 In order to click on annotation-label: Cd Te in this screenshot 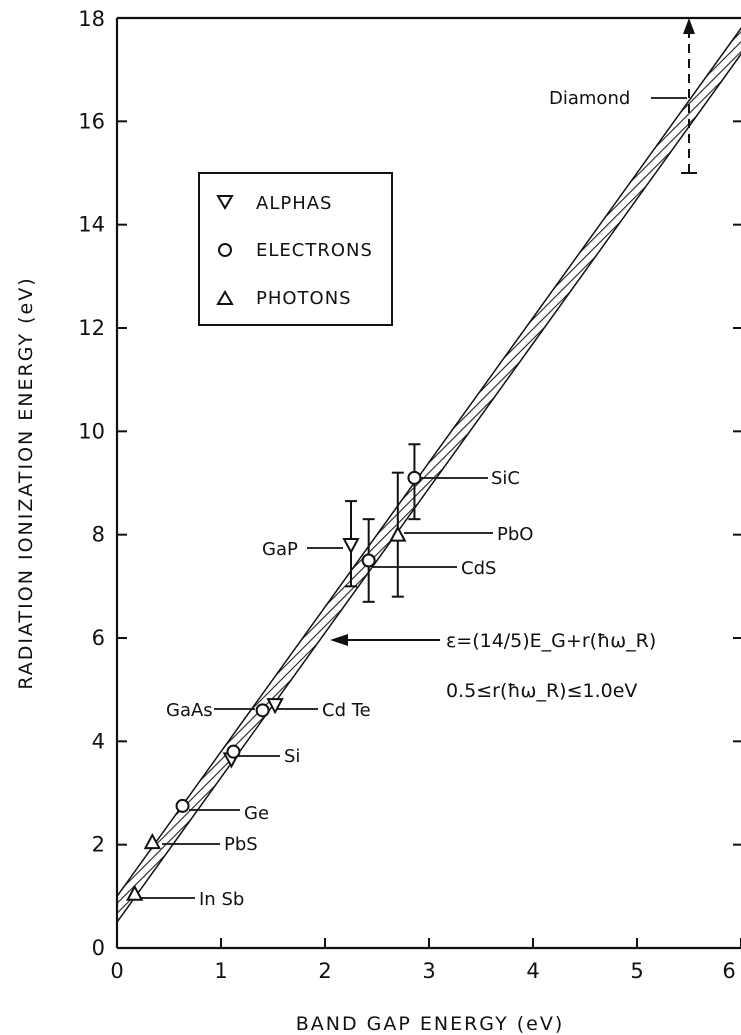, I will do `click(346, 710)`.